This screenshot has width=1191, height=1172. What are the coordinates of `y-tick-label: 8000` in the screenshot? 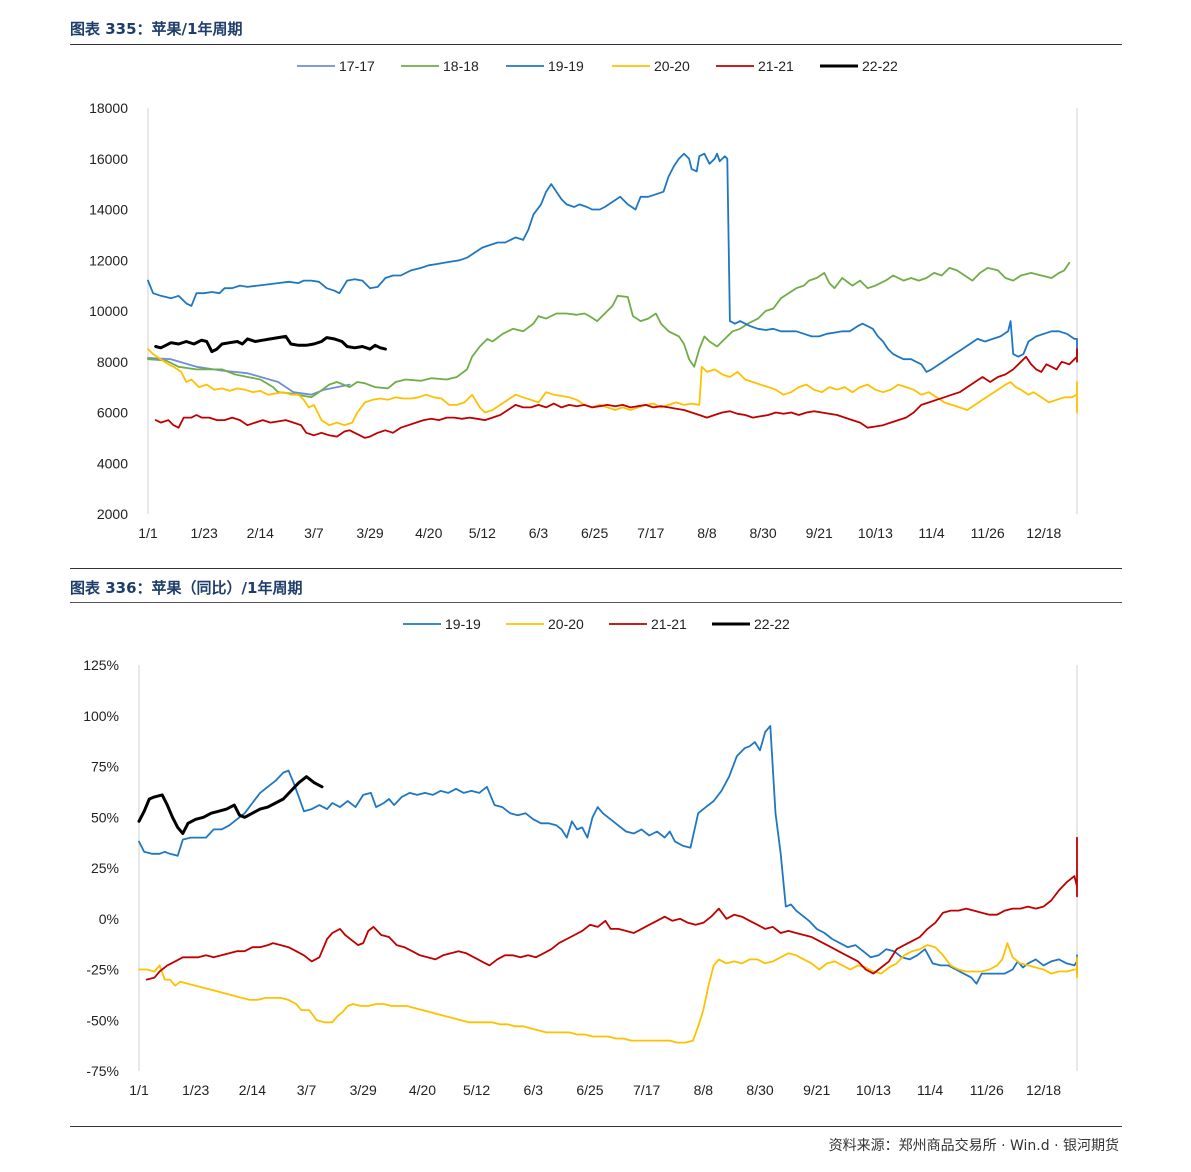 It's located at (112, 362).